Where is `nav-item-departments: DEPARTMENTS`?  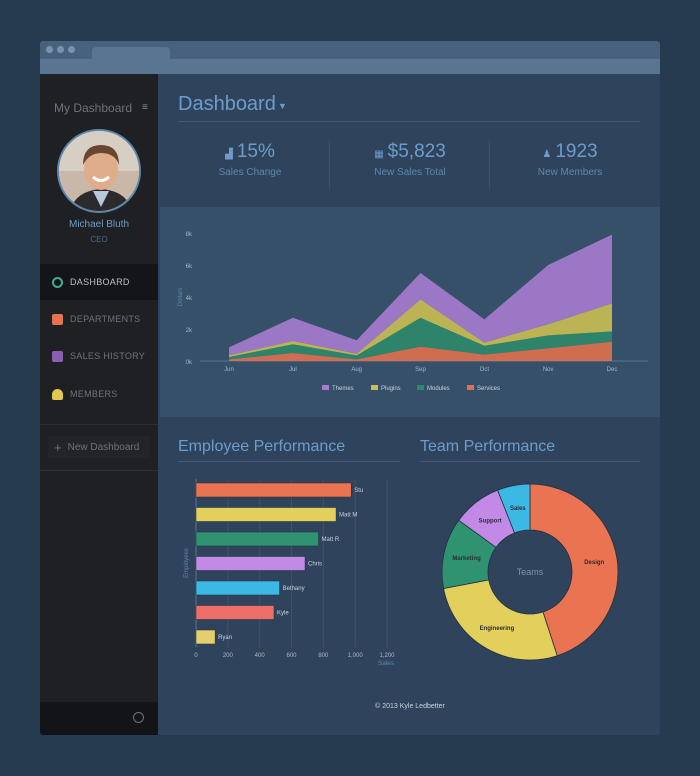 nav-item-departments: DEPARTMENTS is located at coordinates (99, 319).